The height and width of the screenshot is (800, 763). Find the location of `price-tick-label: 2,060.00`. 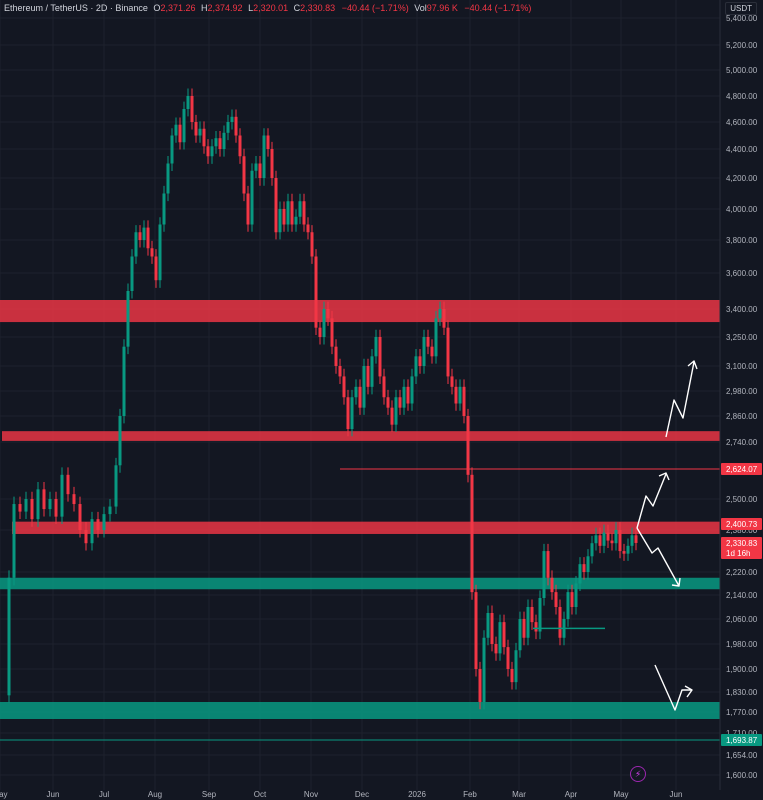

price-tick-label: 2,060.00 is located at coordinates (742, 619).